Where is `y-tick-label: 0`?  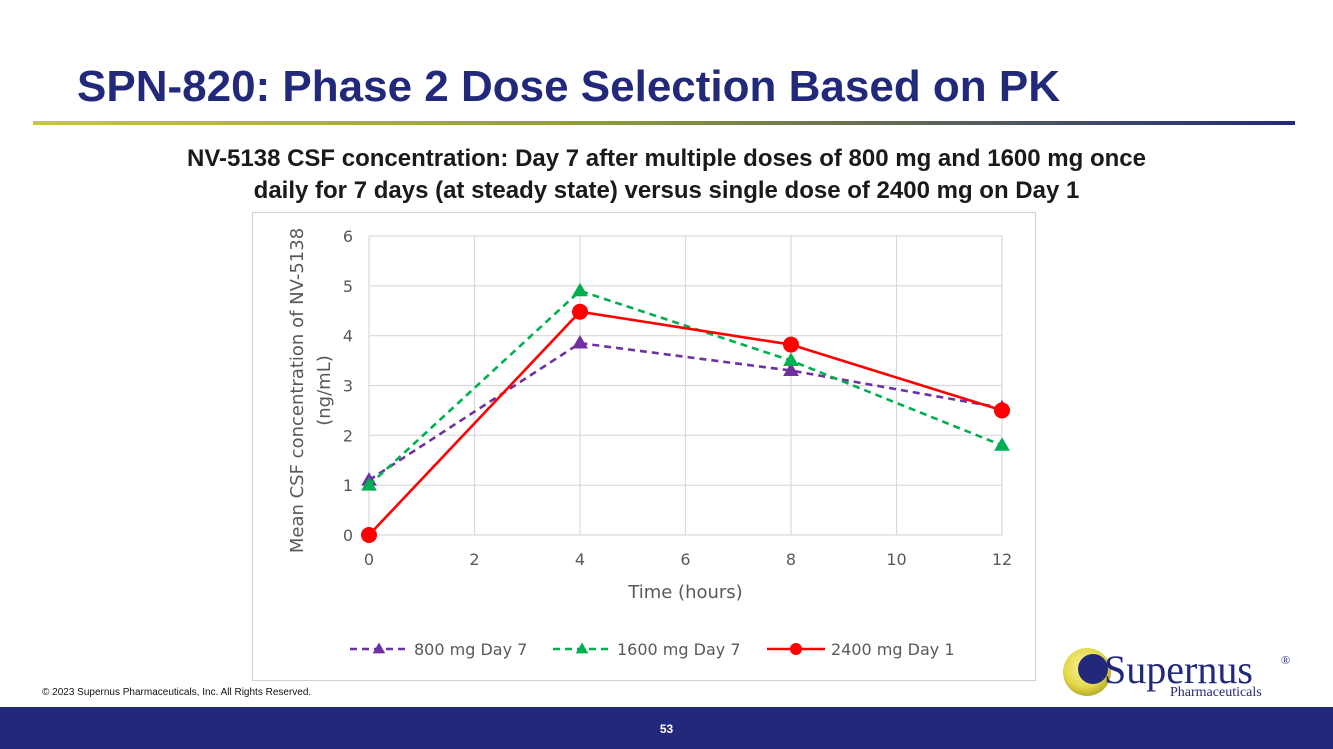
y-tick-label: 0 is located at coordinates (348, 535).